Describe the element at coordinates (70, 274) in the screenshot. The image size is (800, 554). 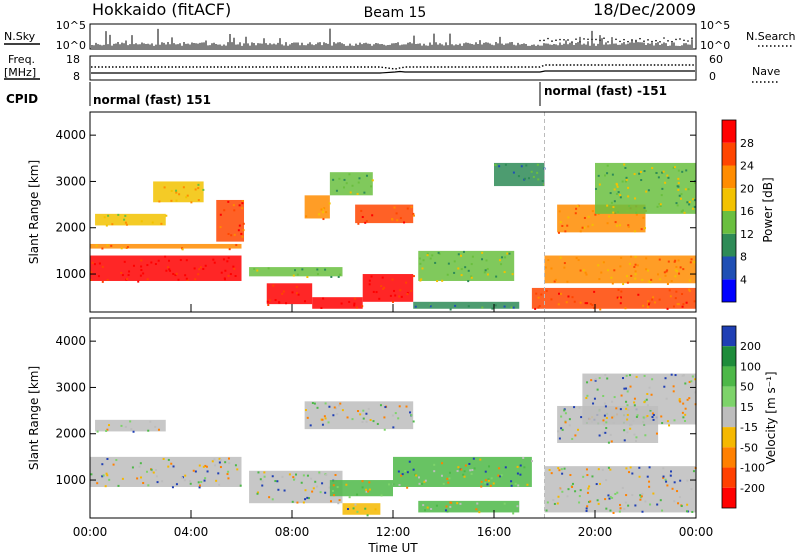
I see `power-ytick-label-0: 1000` at that location.